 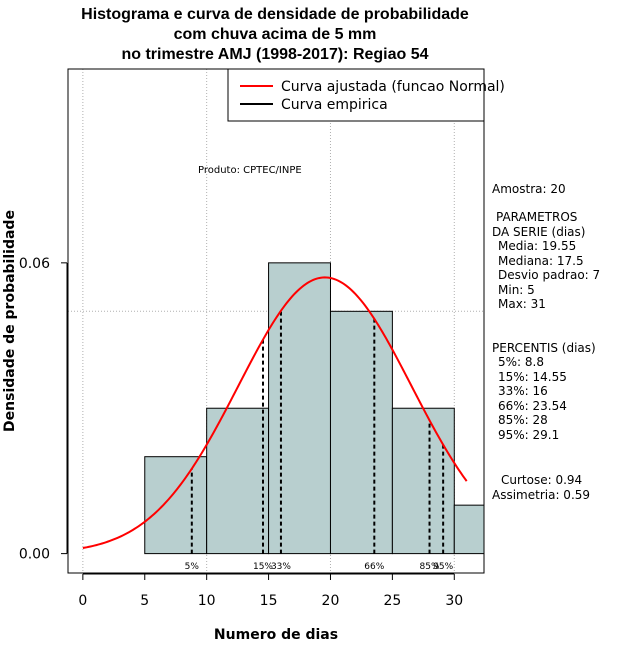 I want to click on stat-p66: 66%: 23.54, so click(x=532, y=406).